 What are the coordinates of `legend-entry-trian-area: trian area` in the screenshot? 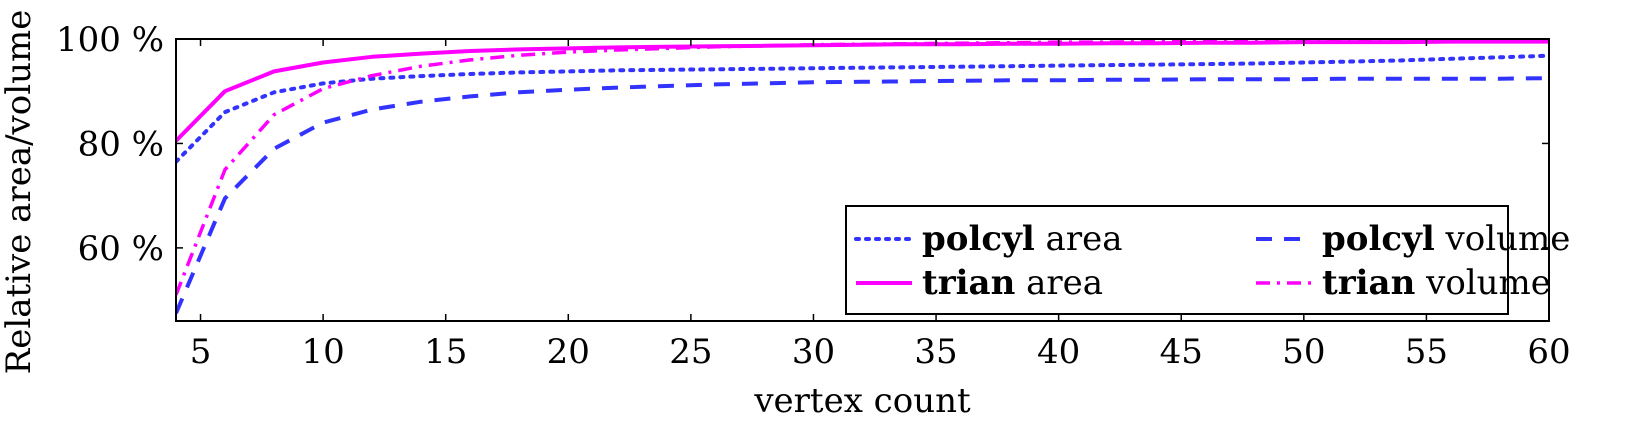 It's located at (979, 283).